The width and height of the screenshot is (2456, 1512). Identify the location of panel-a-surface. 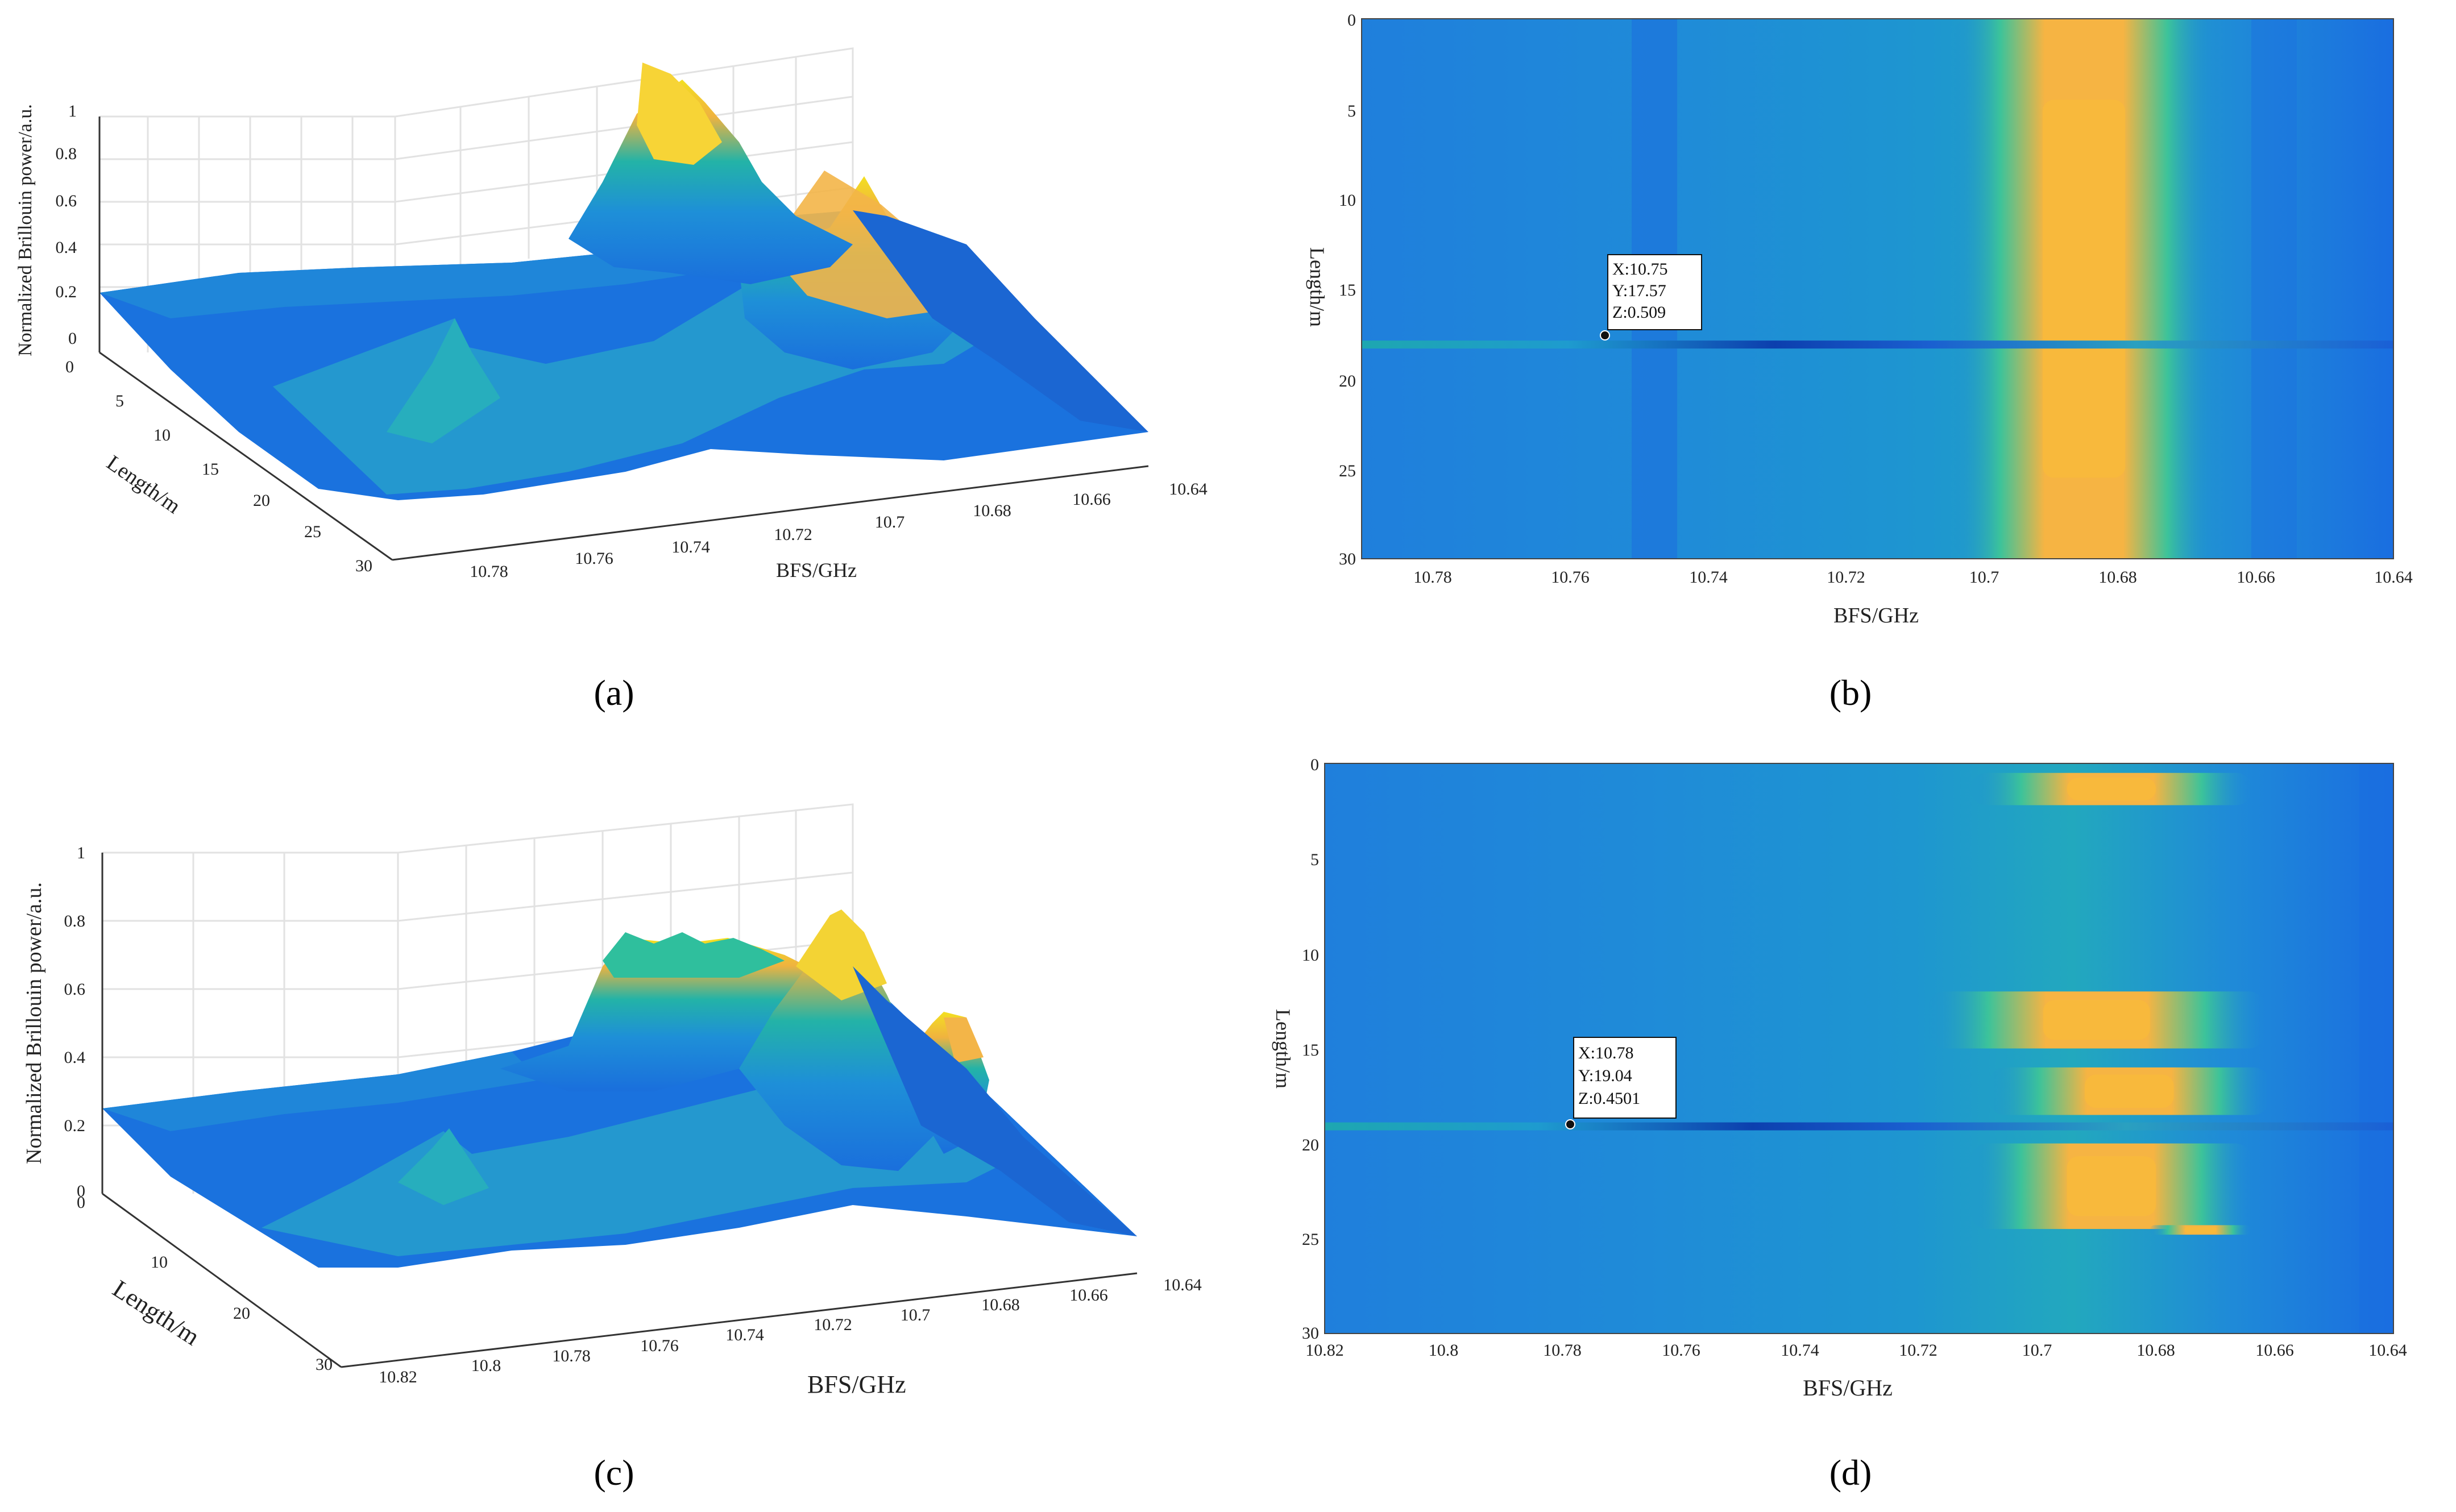
(623, 281).